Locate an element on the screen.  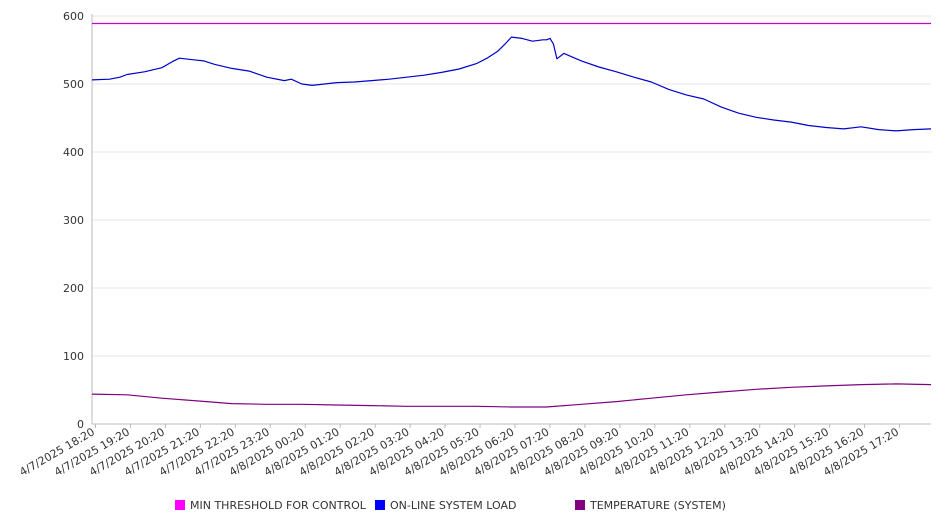
legend-label: MIN THRESHOLD FOR CONTROL is located at coordinates (278, 505).